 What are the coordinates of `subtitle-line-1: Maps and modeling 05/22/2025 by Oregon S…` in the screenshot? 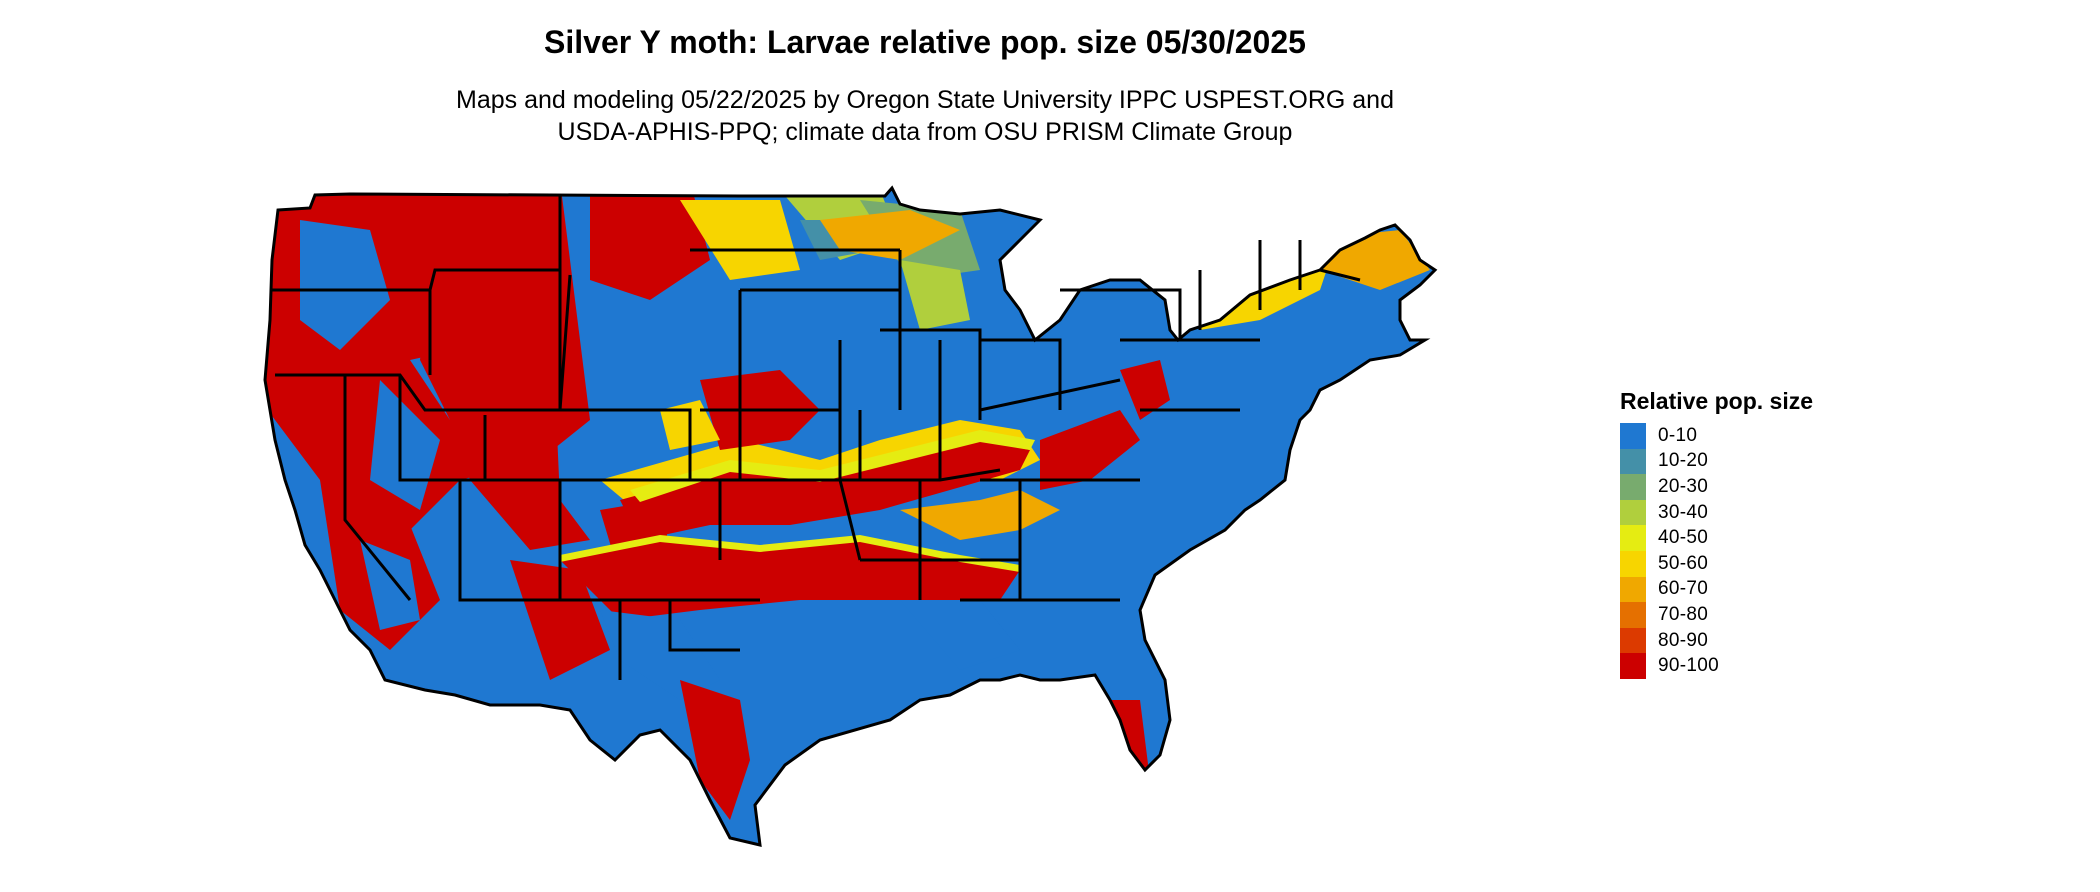 It's located at (925, 100).